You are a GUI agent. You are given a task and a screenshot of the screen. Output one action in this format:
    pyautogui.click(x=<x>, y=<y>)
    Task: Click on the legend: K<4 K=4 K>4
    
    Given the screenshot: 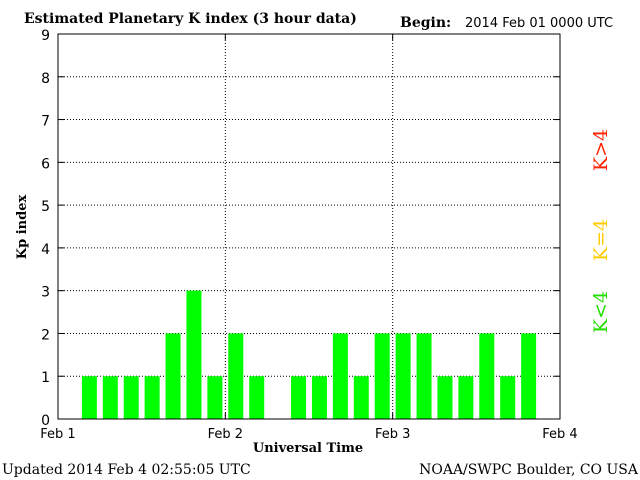 What is the action you would take?
    pyautogui.click(x=601, y=231)
    